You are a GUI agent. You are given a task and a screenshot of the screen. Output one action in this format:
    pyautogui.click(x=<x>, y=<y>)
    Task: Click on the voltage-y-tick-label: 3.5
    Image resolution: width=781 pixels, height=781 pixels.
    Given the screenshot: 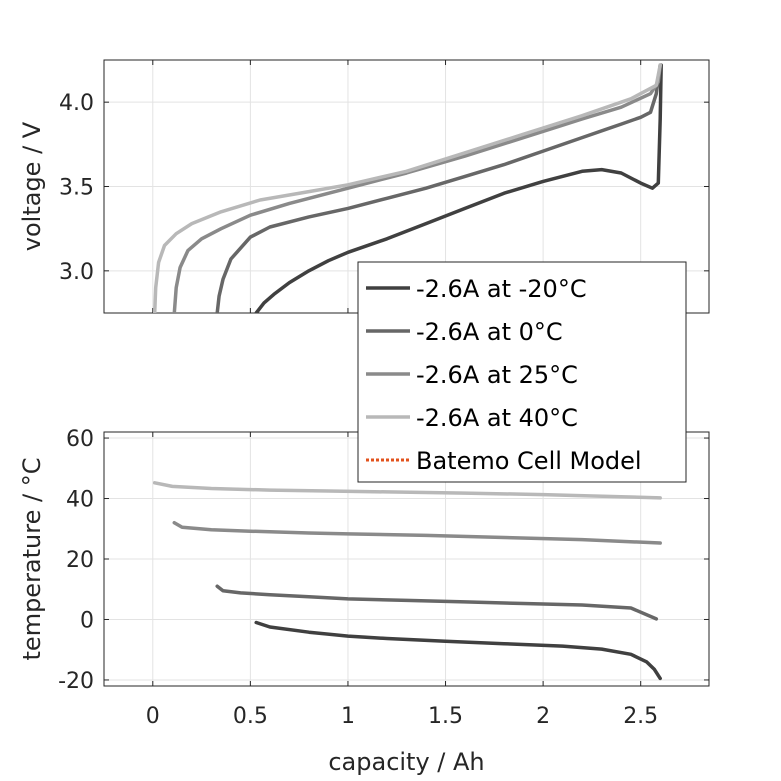 What is the action you would take?
    pyautogui.click(x=76, y=188)
    